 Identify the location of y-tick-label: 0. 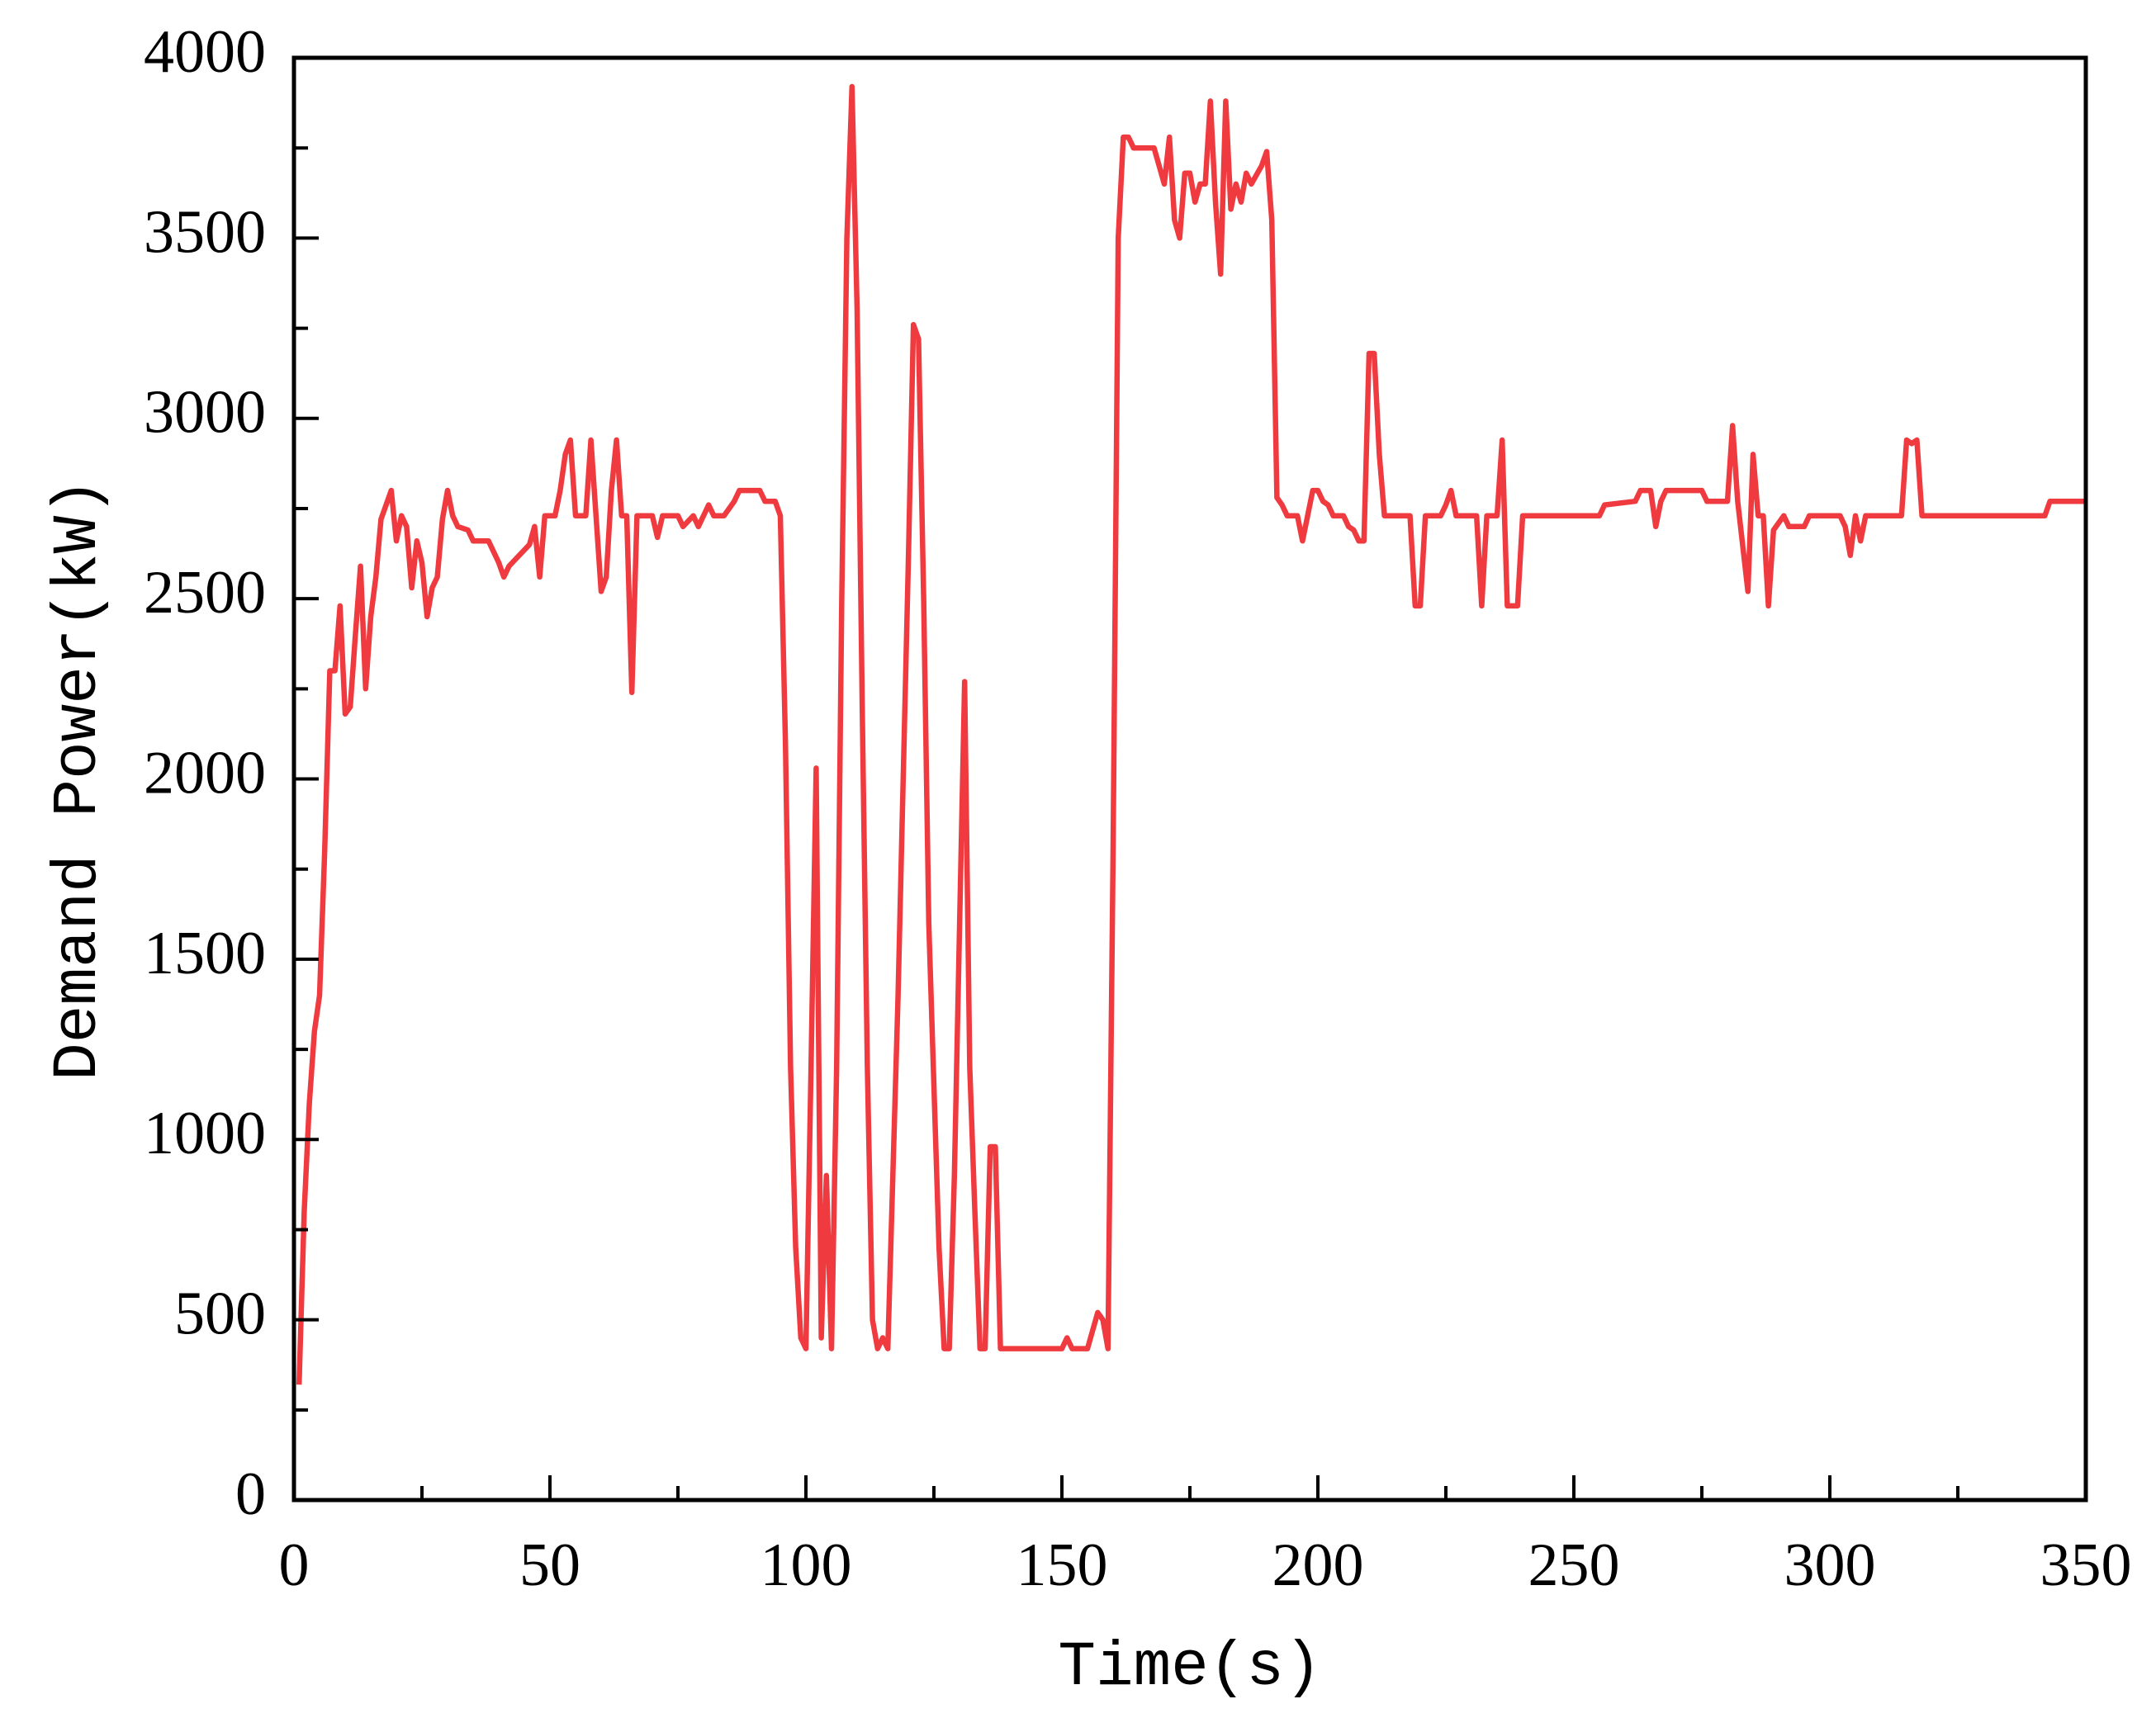
(251, 1494).